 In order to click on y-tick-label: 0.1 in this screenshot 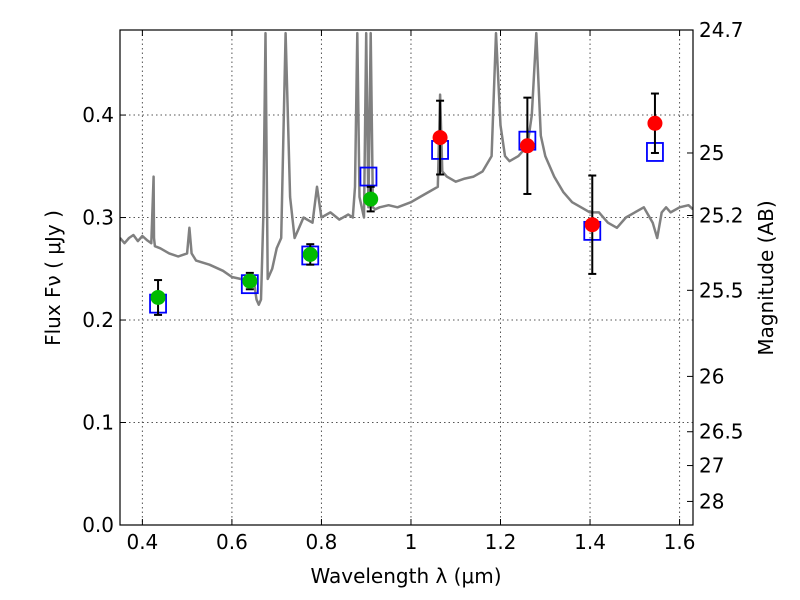, I will do `click(98, 423)`.